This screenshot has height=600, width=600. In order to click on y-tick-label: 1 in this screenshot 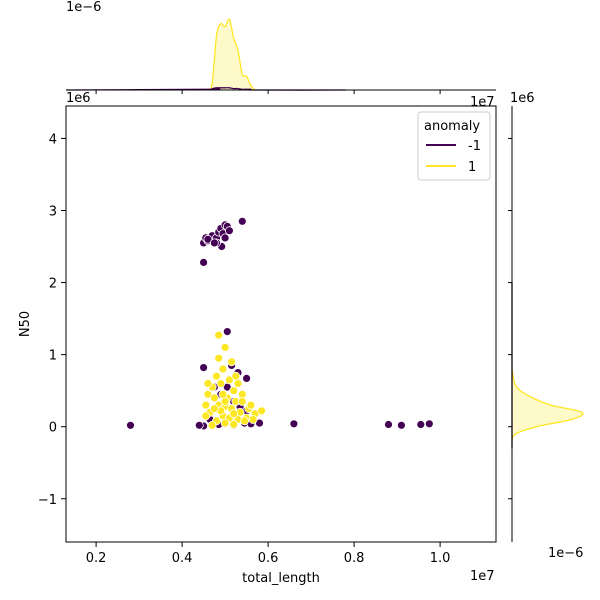, I will do `click(53, 356)`.